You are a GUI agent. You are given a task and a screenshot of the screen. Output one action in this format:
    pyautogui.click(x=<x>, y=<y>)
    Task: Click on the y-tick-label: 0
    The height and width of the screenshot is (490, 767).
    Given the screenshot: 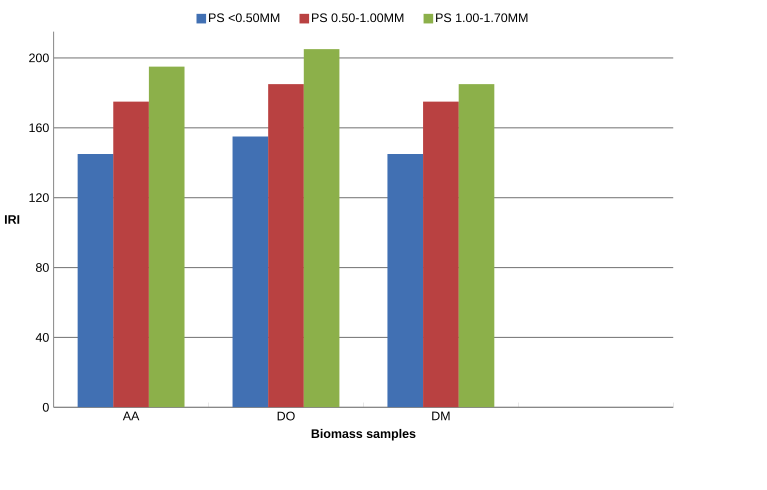 What is the action you would take?
    pyautogui.click(x=45, y=407)
    